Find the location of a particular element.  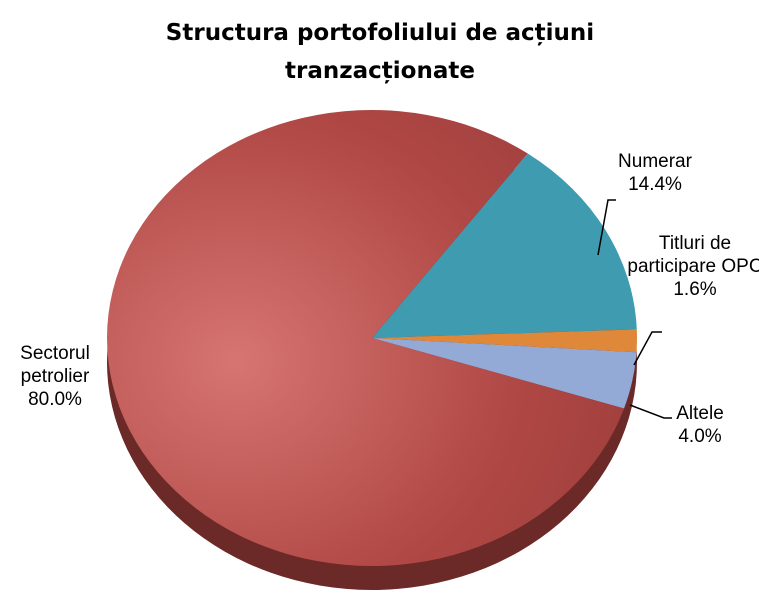

value-label: 1.6% is located at coordinates (695, 289).